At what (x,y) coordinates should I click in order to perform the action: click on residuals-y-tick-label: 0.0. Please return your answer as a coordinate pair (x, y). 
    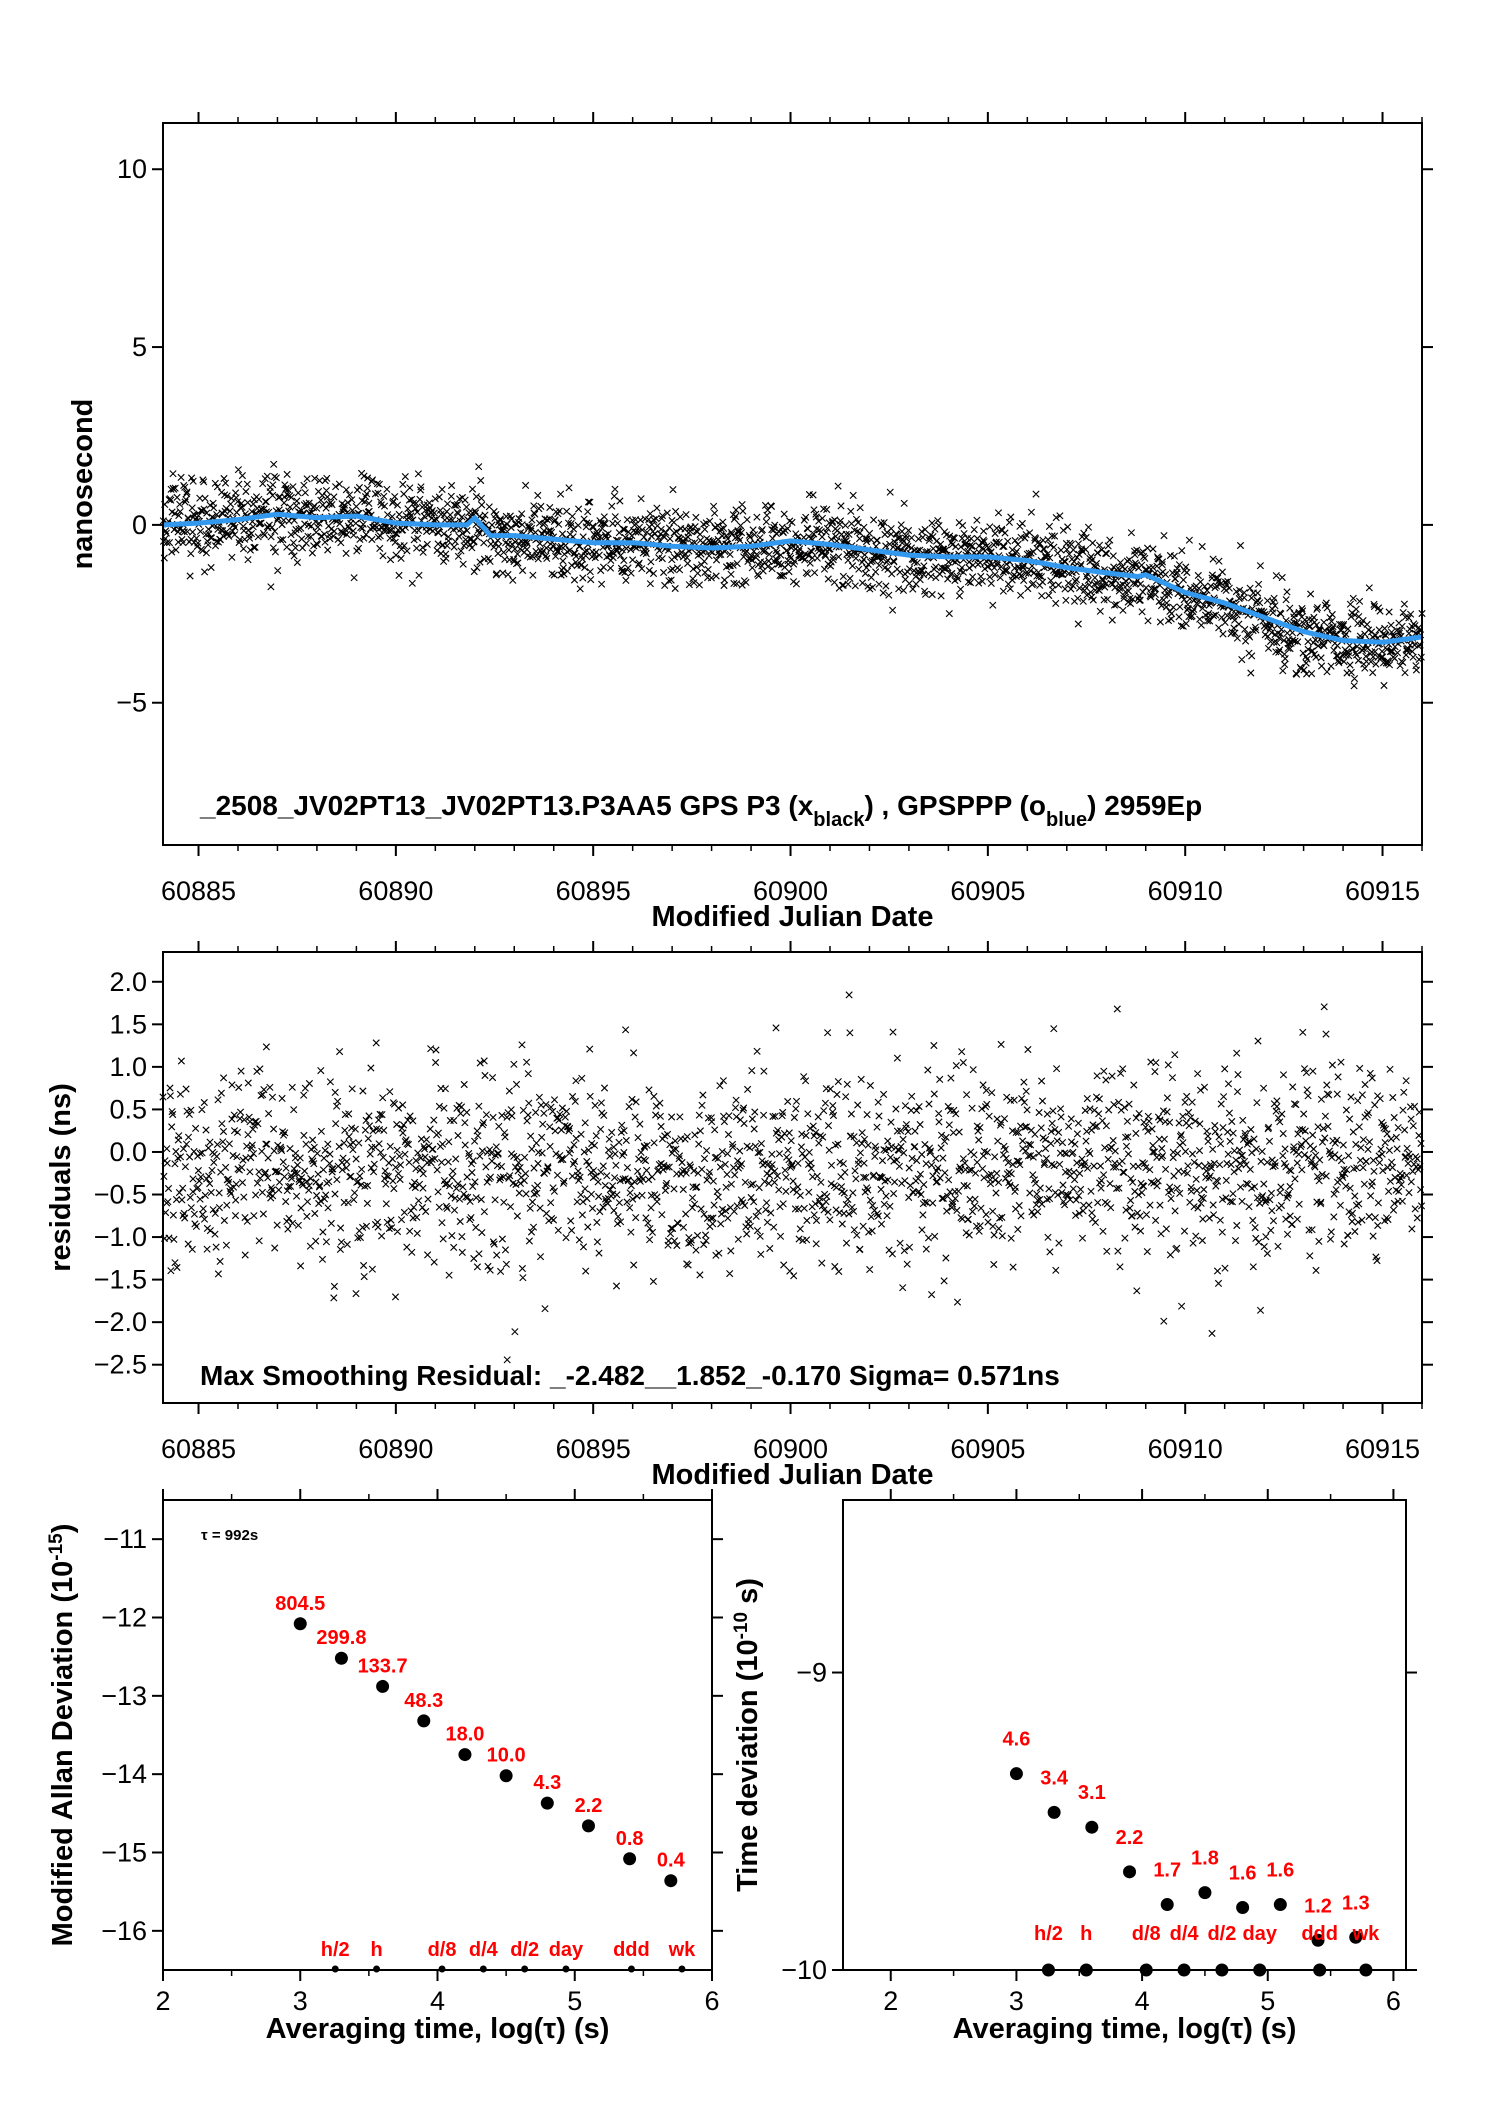
    Looking at the image, I should click on (128, 1152).